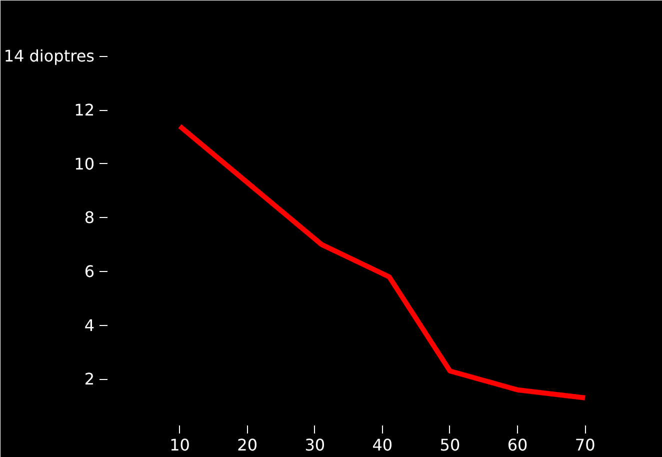  Describe the element at coordinates (84, 110) in the screenshot. I see `y-tick-label: 12` at that location.